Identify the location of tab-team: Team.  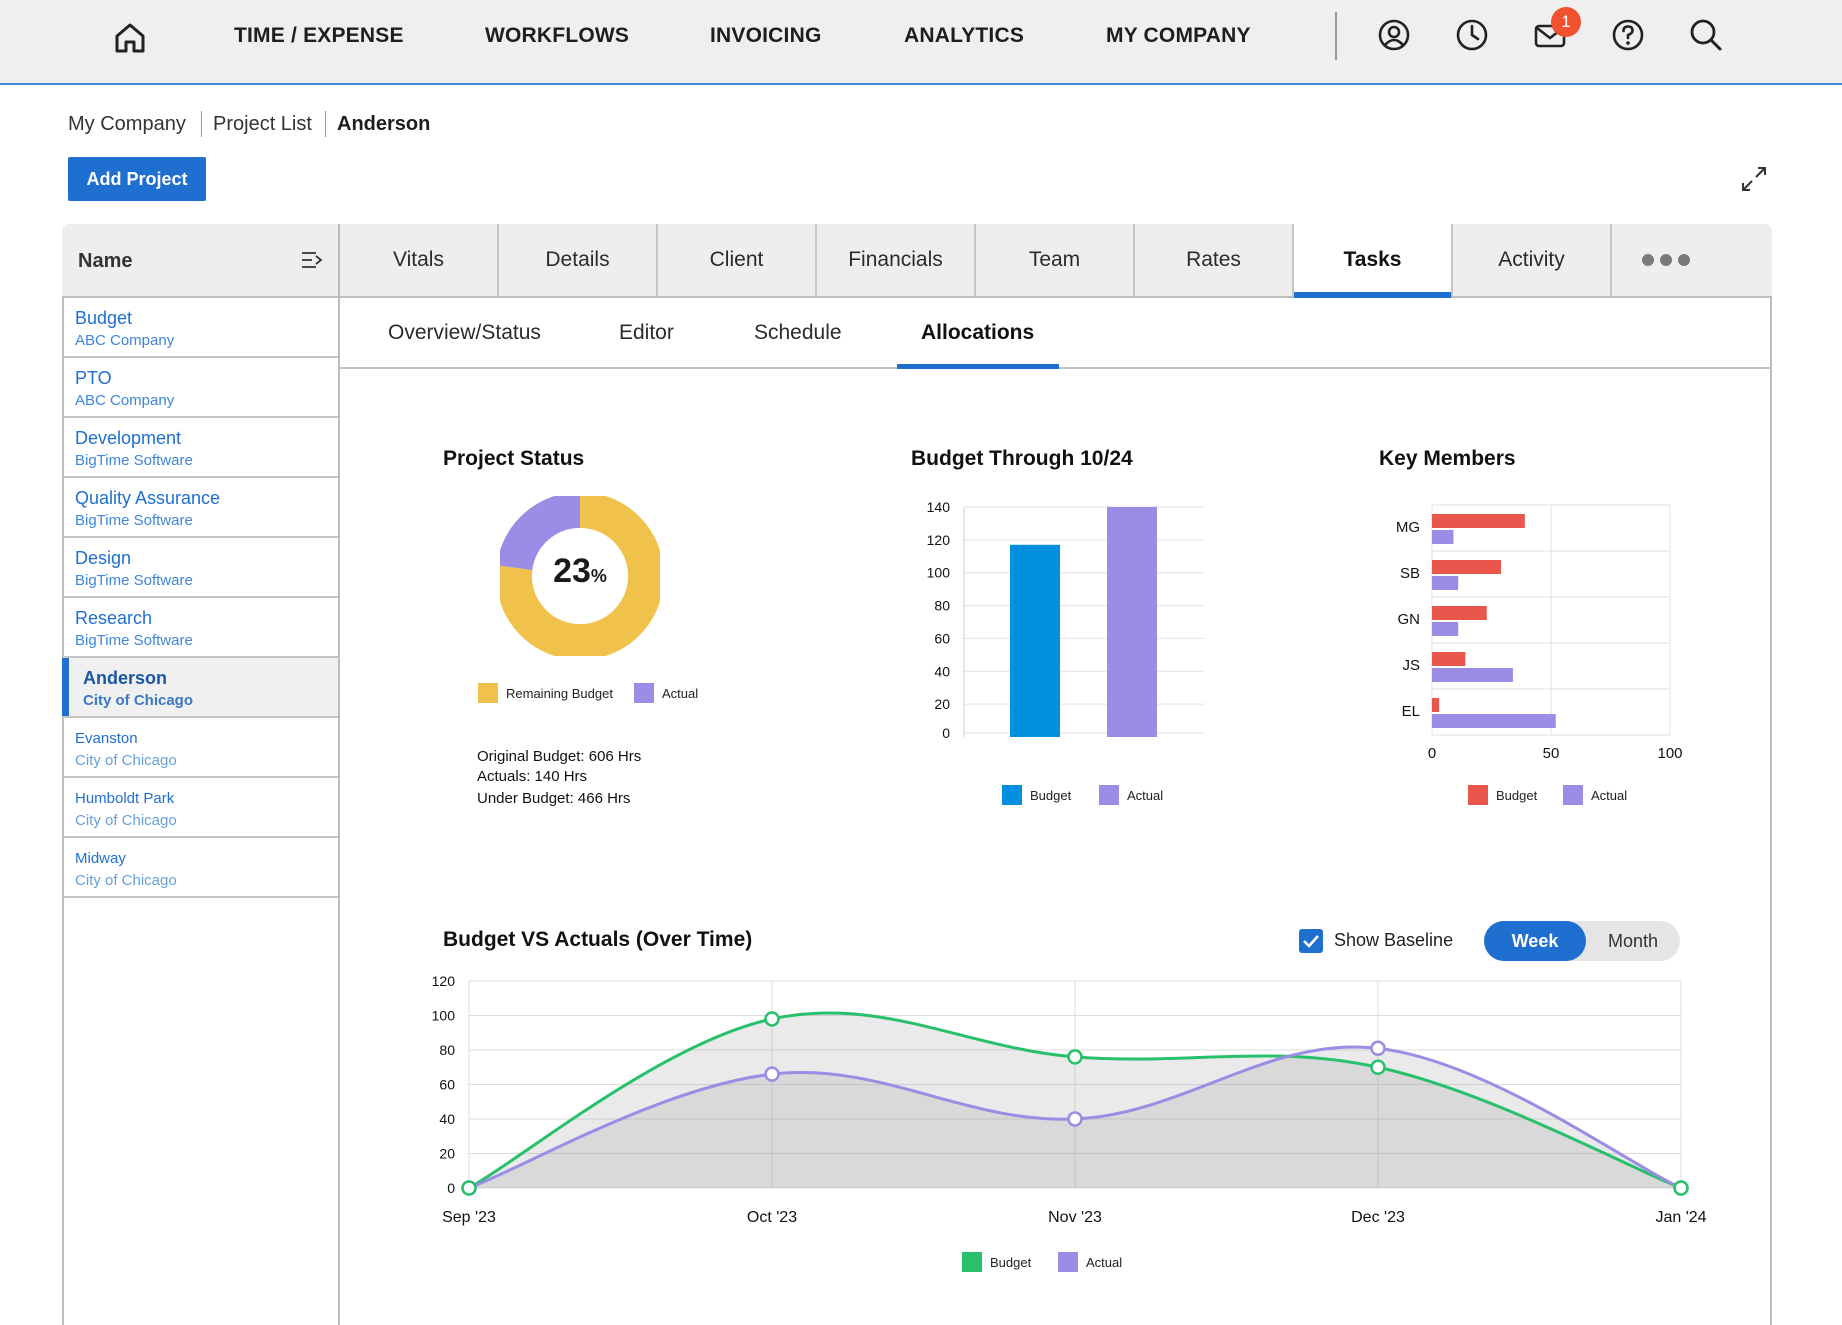
(1055, 260).